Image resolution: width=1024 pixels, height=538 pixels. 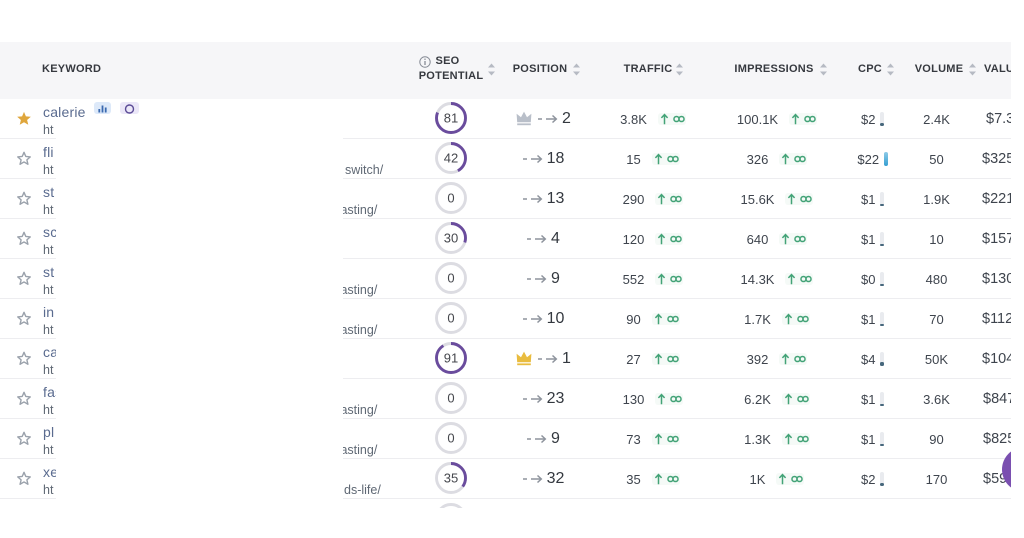 What do you see at coordinates (451, 238) in the screenshot?
I see `svg-text: 30` at bounding box center [451, 238].